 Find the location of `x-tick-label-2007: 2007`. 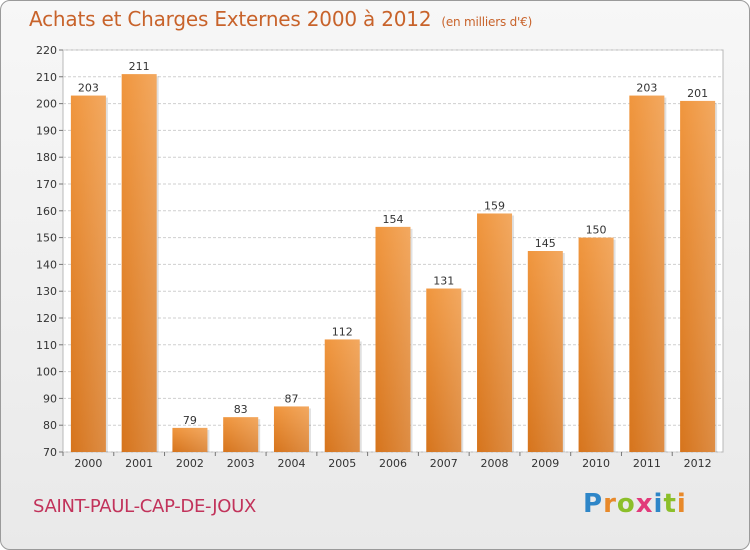

x-tick-label-2007: 2007 is located at coordinates (444, 463).